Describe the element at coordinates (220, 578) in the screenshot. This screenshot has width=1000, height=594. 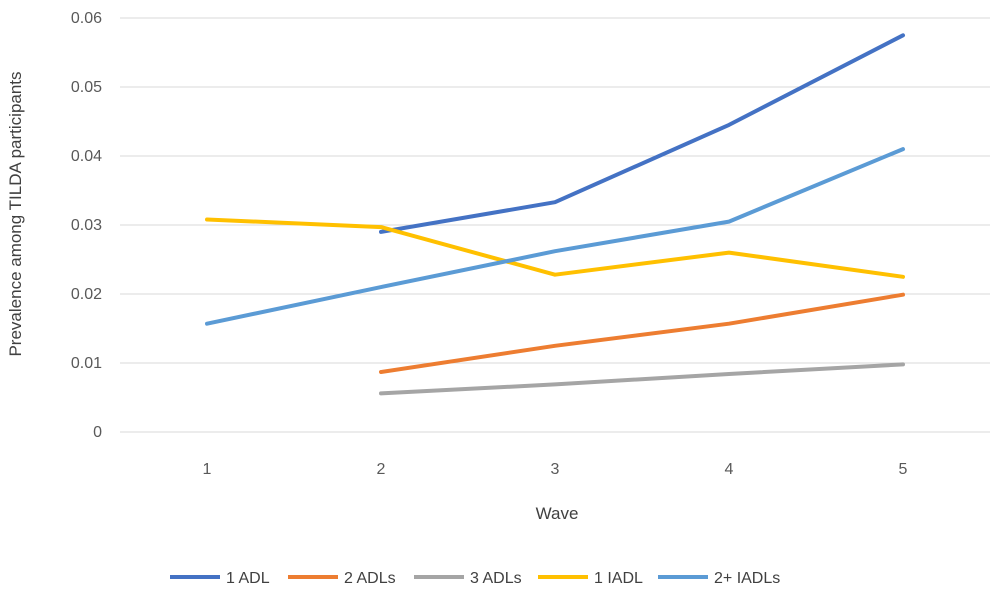
I see `legend-item: 1 ADL` at that location.